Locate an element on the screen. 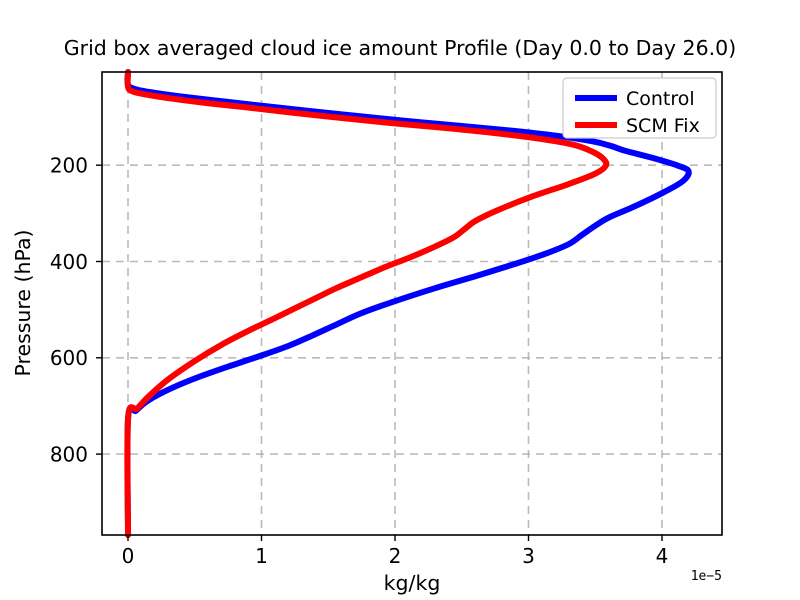 This screenshot has width=800, height=600. y-tick-labels: 200 400 600 800 is located at coordinates (69, 310).